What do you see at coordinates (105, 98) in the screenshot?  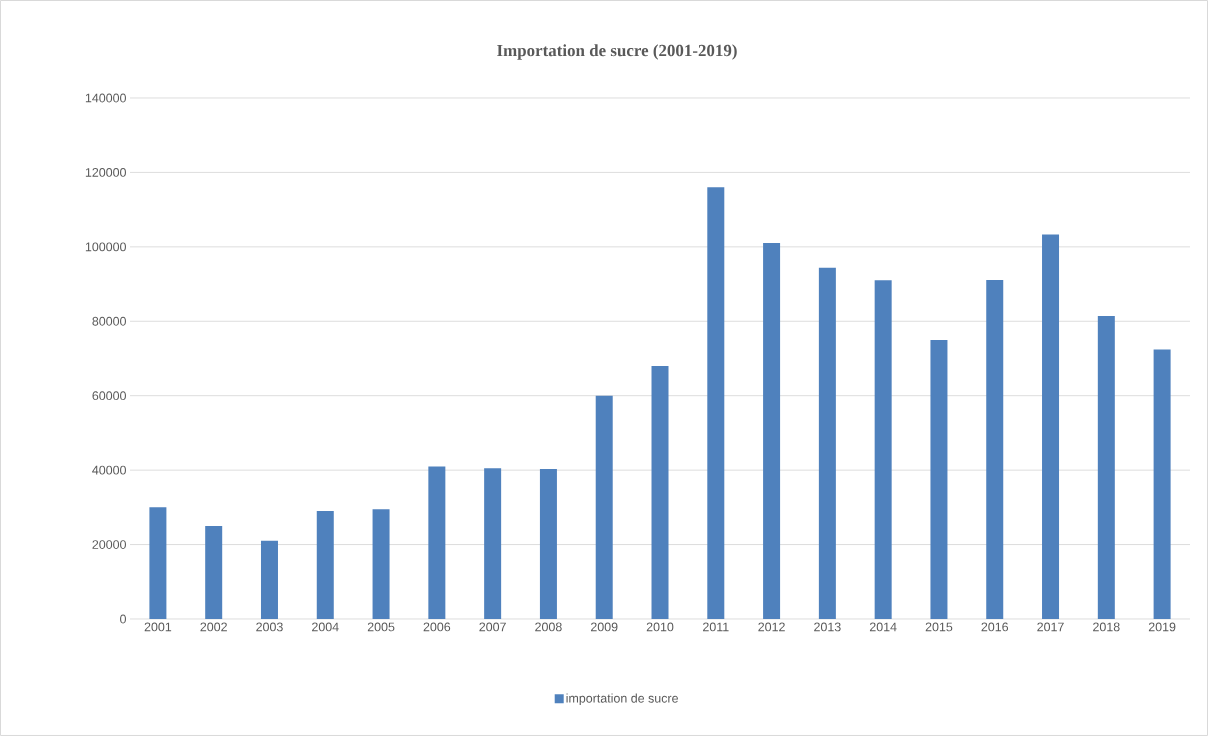 I see `y-tick-label: 140000` at bounding box center [105, 98].